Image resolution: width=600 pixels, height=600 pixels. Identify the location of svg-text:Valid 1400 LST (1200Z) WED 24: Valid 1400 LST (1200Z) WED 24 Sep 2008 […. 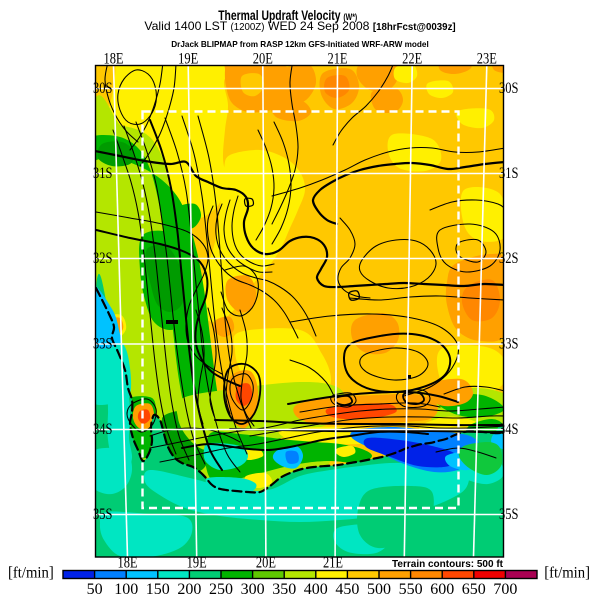
(299, 26).